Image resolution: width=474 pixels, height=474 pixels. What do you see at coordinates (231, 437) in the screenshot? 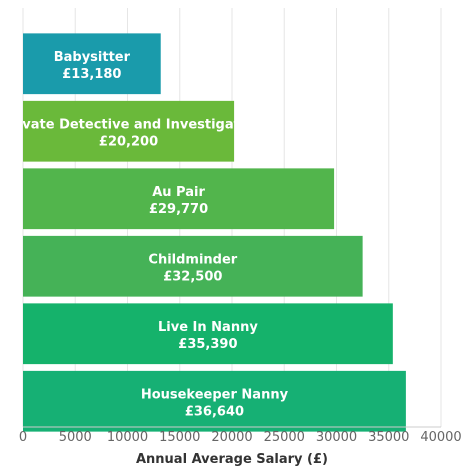
I see `x-tick-label: 20000` at bounding box center [231, 437].